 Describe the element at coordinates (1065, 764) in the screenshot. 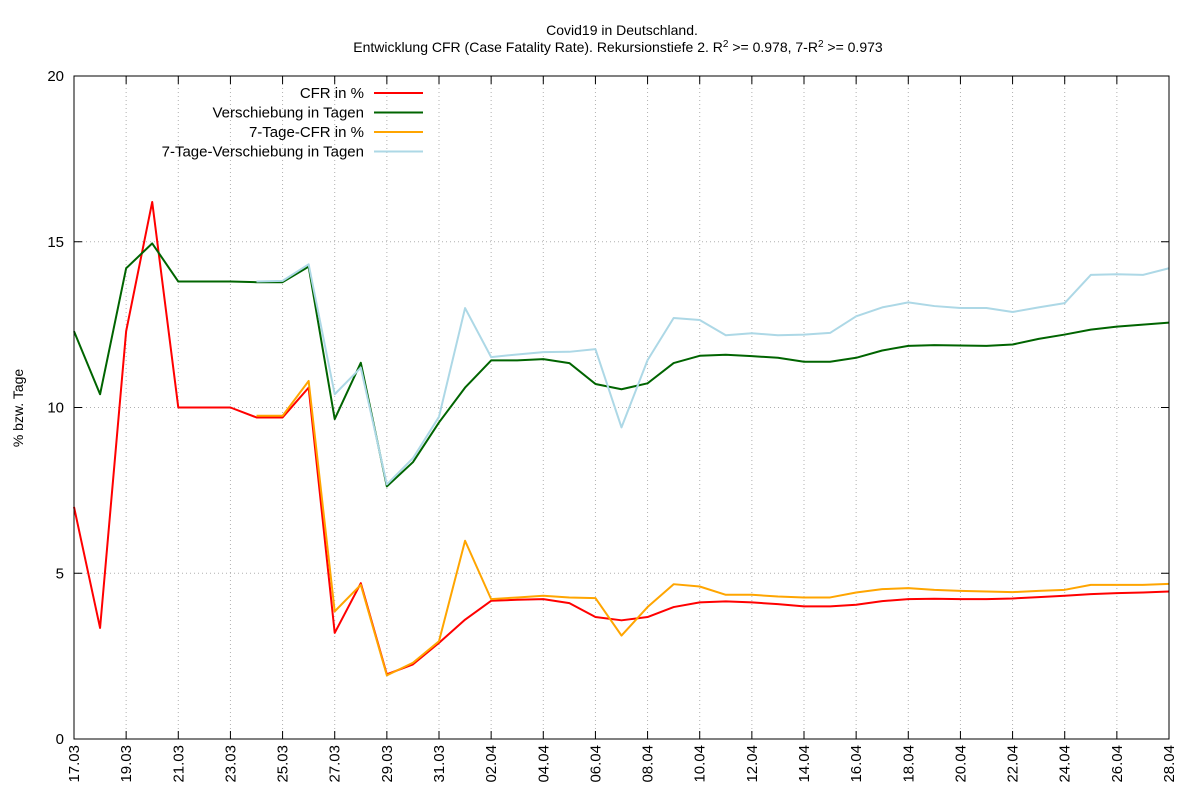

I see `x-tick-label: 24.04` at that location.